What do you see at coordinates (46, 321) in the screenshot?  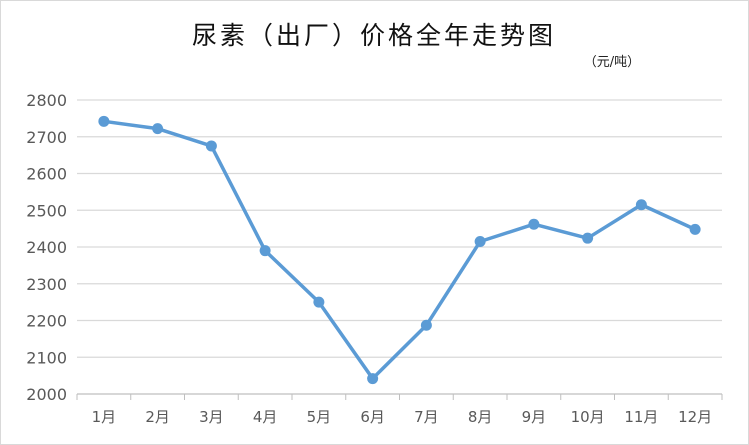 I see `y-tick-label: 2200` at bounding box center [46, 321].